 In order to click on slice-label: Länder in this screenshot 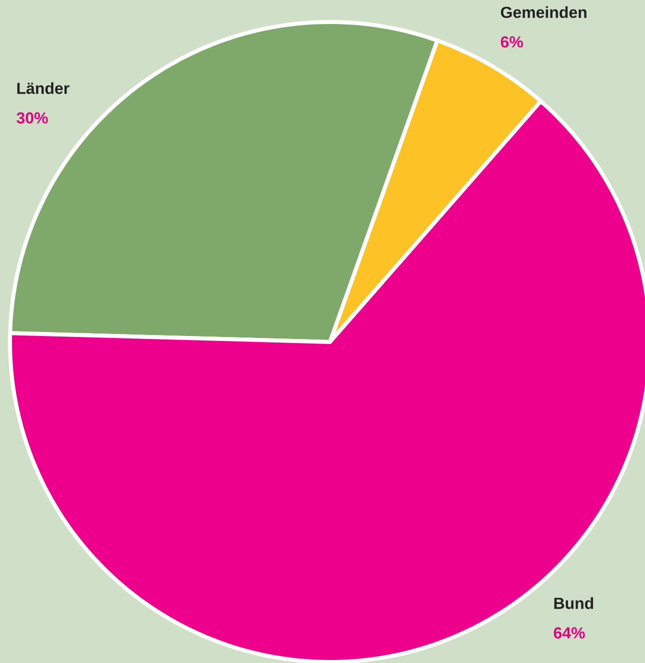, I will do `click(43, 88)`.